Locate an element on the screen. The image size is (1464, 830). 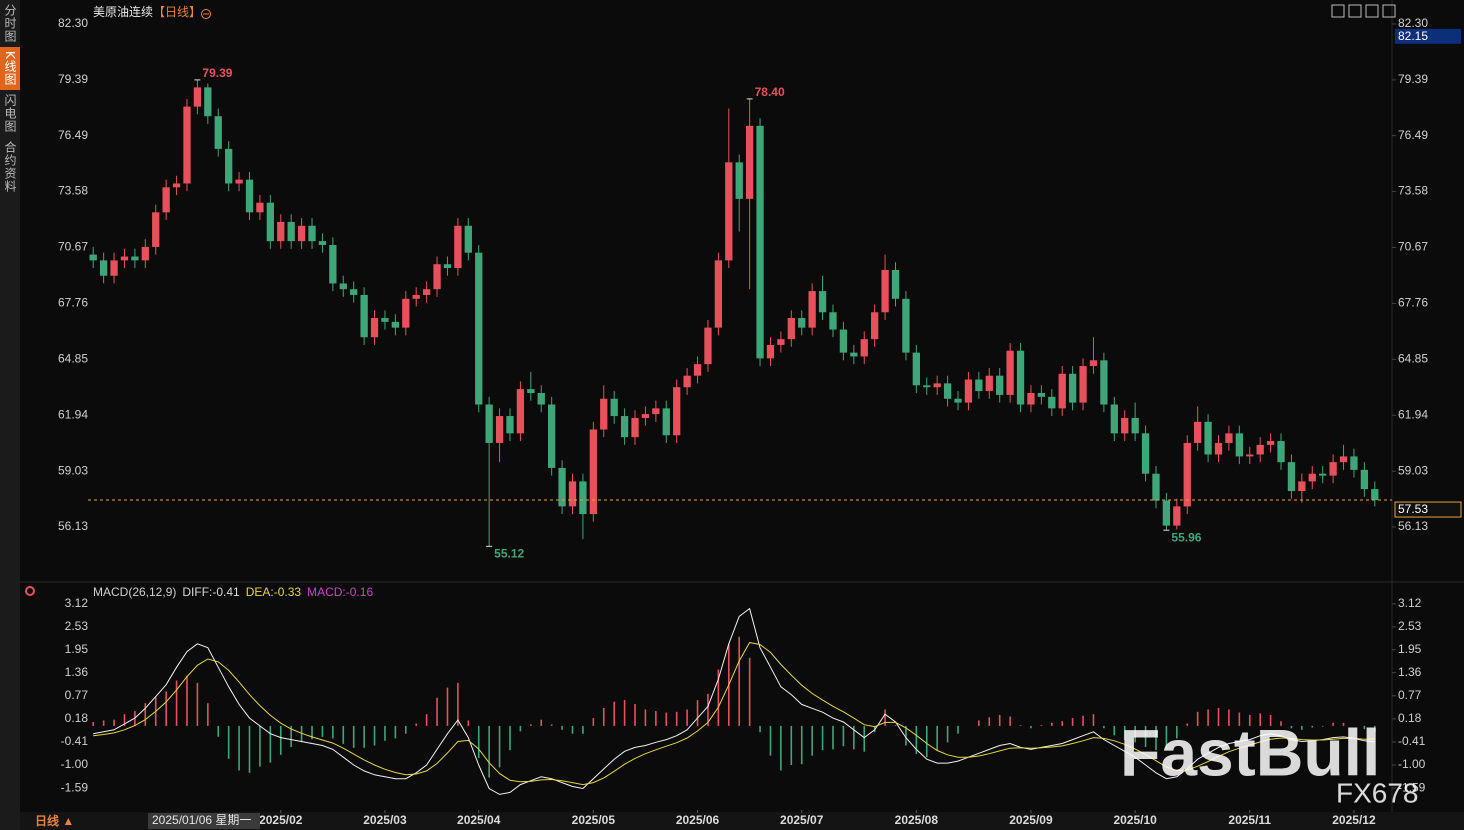
y-tick-label-right: 3.12 is located at coordinates (1410, 603).